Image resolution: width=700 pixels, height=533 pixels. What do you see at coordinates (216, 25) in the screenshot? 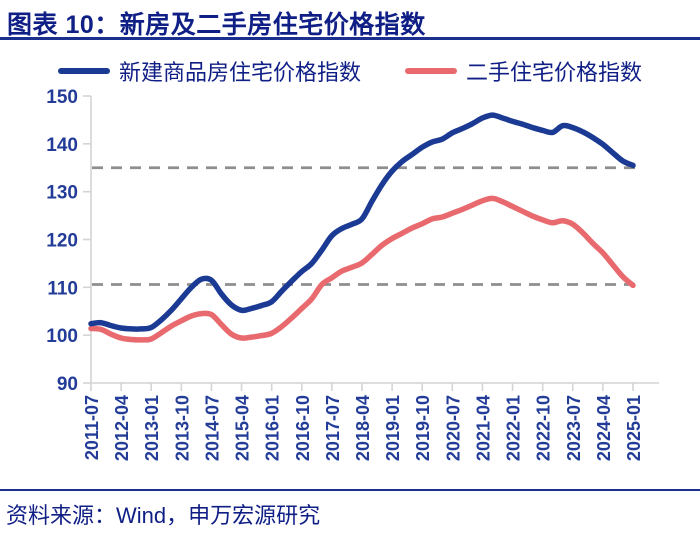
I see `figure-title: 图表 10：新房及二手房住宅价格指数` at bounding box center [216, 25].